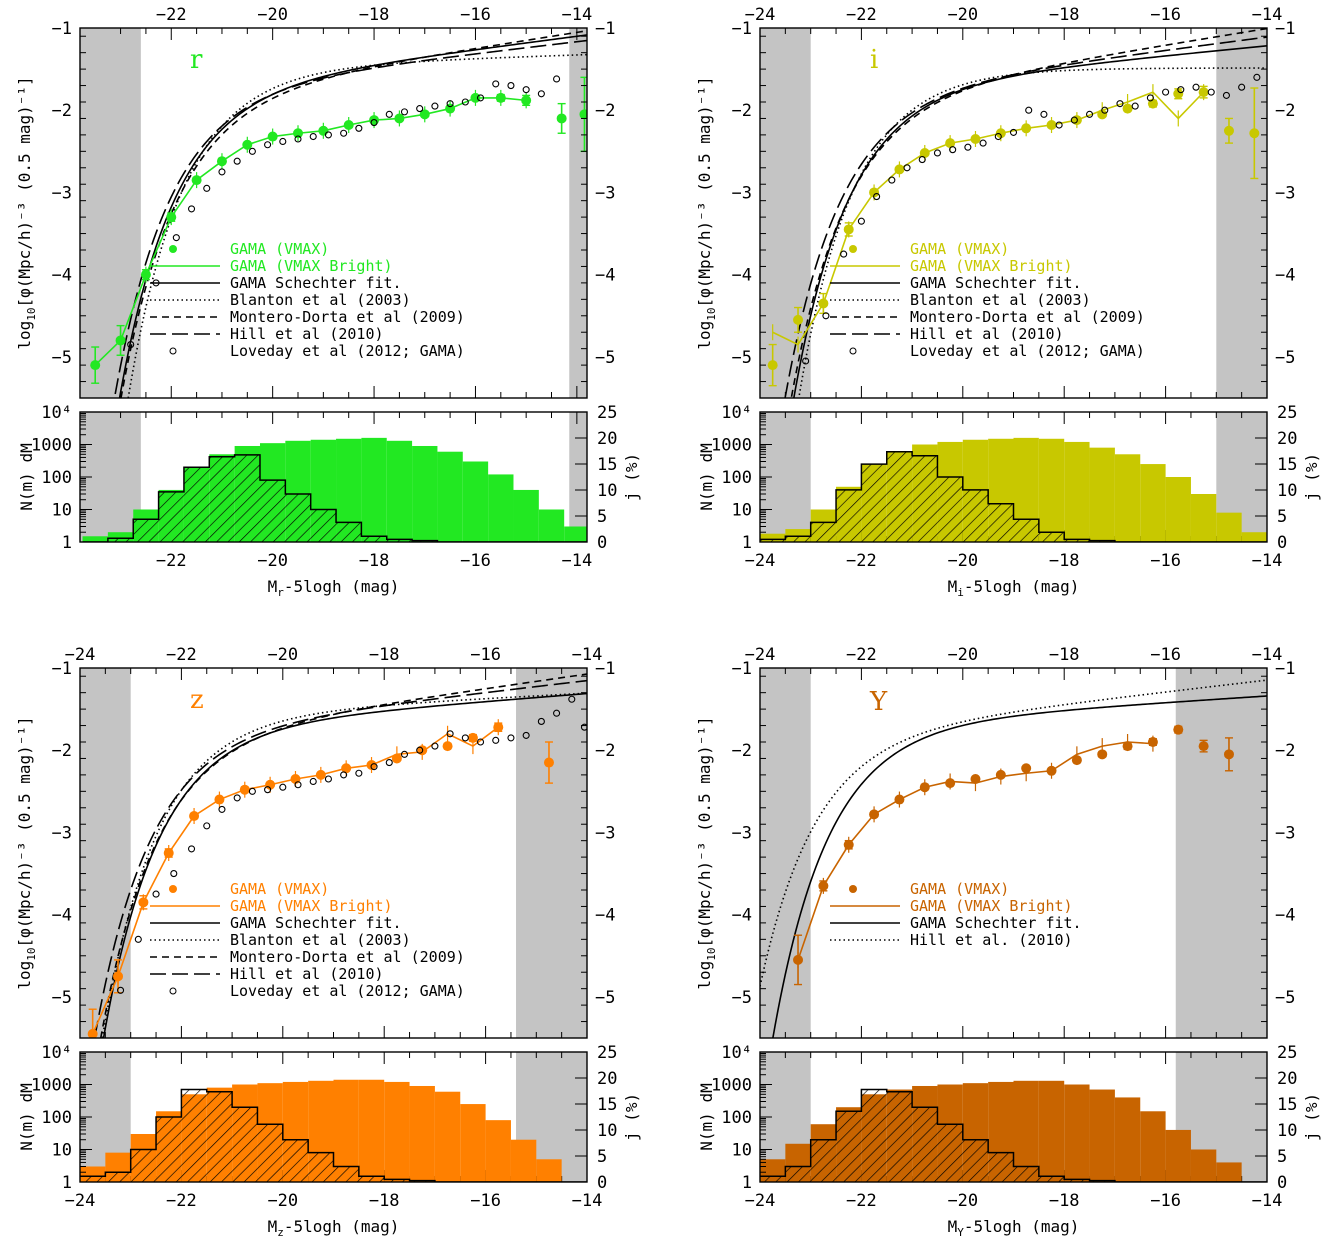 This screenshot has height=1236, width=1326. What do you see at coordinates (173, 889) in the screenshot?
I see `legend-marker-vmax` at bounding box center [173, 889].